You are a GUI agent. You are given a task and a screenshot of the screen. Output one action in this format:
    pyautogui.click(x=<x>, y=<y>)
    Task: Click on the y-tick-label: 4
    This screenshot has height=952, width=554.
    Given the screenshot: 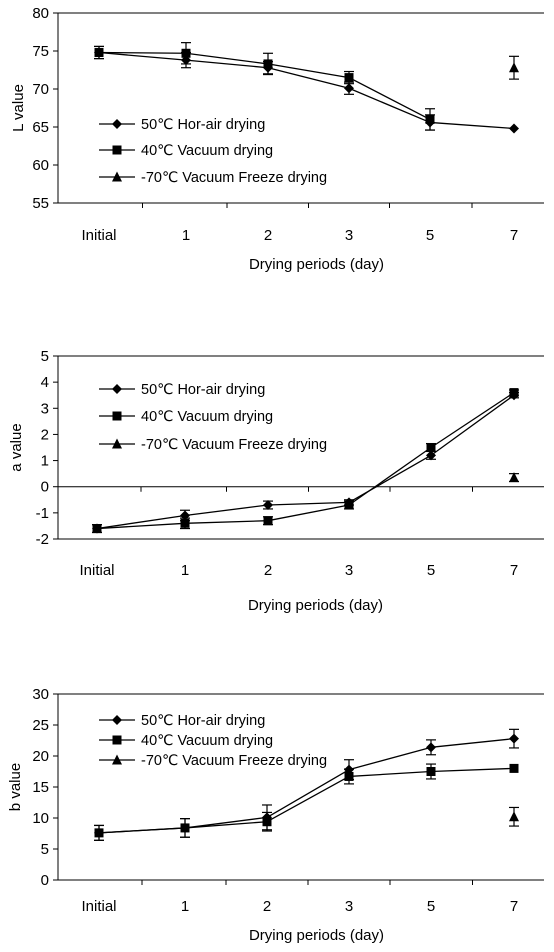 What is the action you would take?
    pyautogui.click(x=45, y=382)
    